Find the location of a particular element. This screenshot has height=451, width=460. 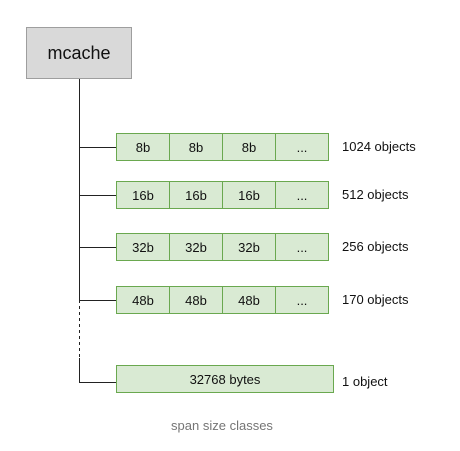

large-span-cell: 32768 bytes is located at coordinates (225, 379).